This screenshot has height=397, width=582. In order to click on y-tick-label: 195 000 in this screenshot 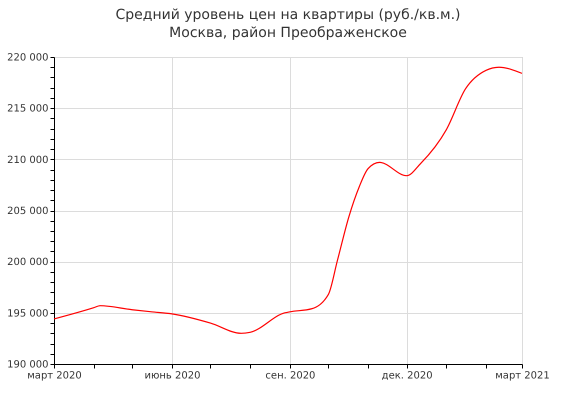, I will do `click(27, 314)`.